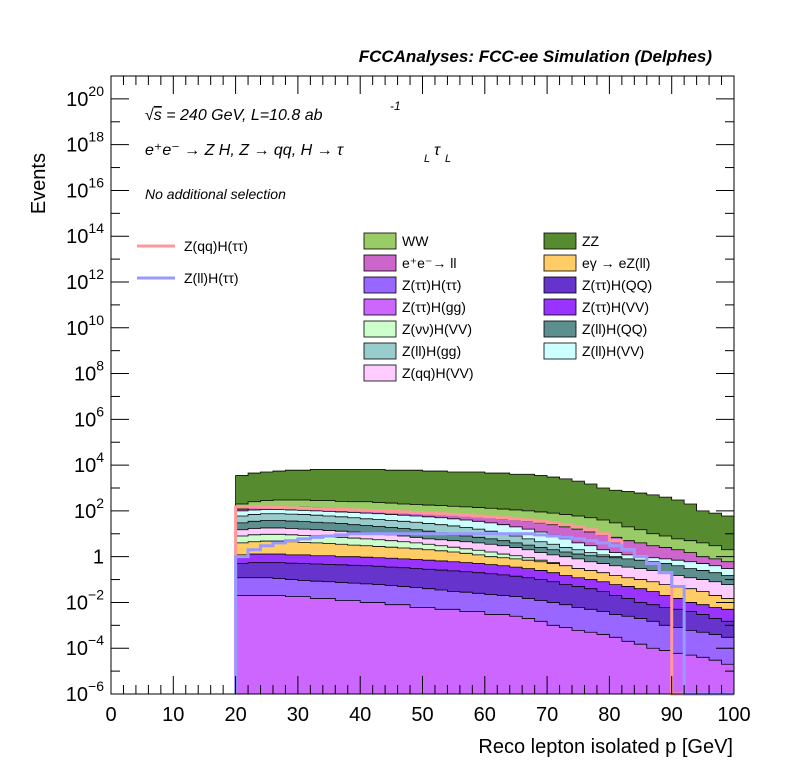 The width and height of the screenshot is (796, 772). Describe the element at coordinates (672, 715) in the screenshot. I see `x-tick-label: 90` at that location.